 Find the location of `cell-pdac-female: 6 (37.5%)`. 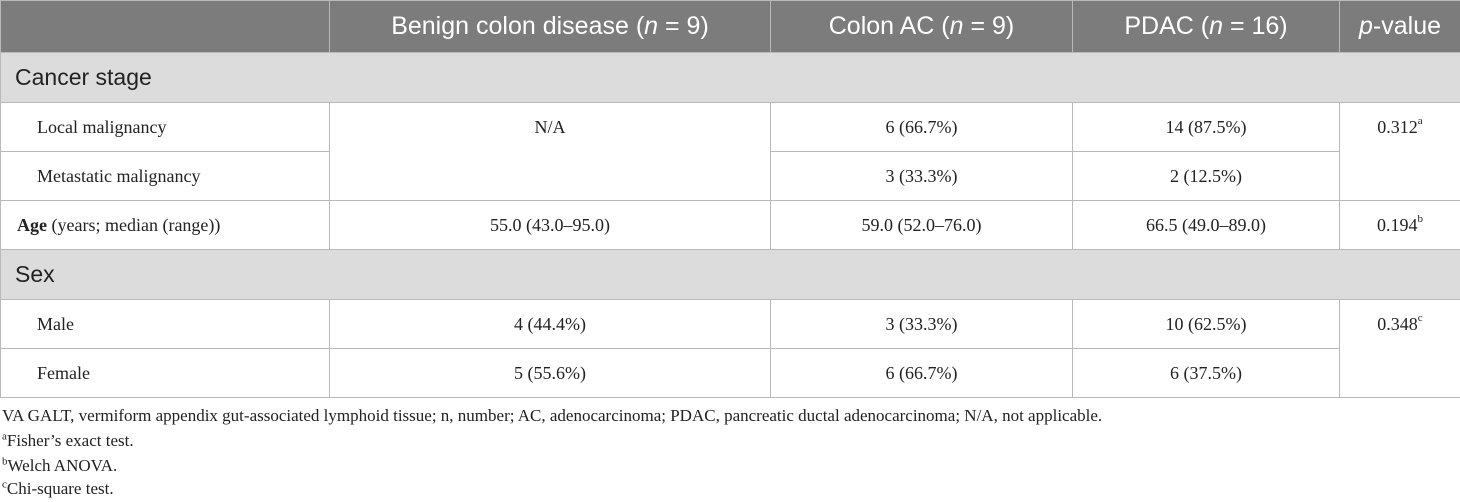

cell-pdac-female: 6 (37.5%) is located at coordinates (1206, 373).